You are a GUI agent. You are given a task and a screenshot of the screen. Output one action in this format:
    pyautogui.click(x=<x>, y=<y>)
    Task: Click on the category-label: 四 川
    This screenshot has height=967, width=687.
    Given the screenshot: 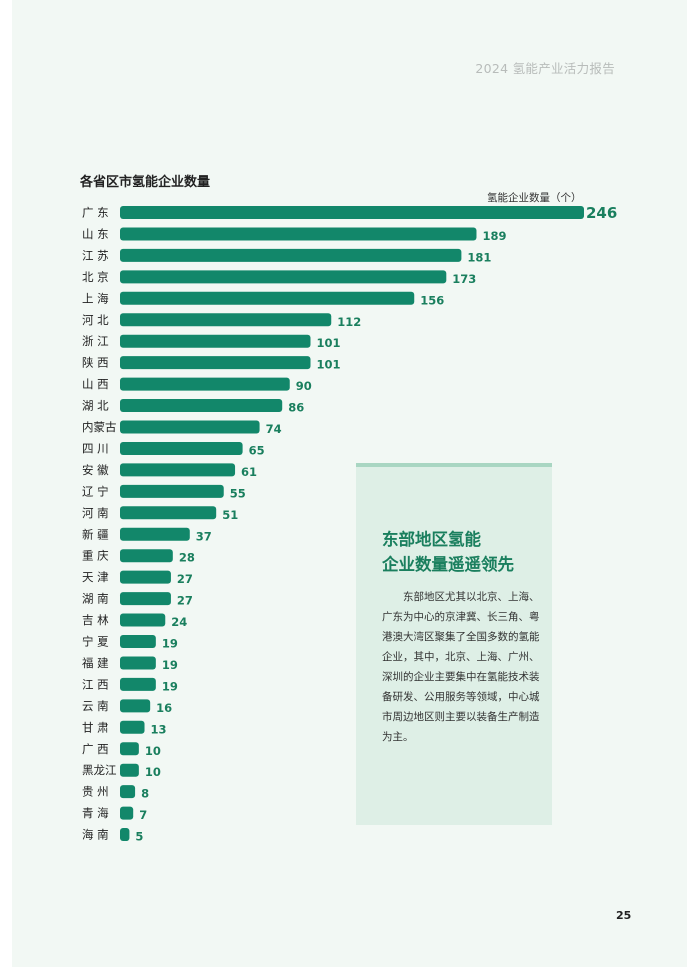 What is the action you would take?
    pyautogui.click(x=95, y=448)
    